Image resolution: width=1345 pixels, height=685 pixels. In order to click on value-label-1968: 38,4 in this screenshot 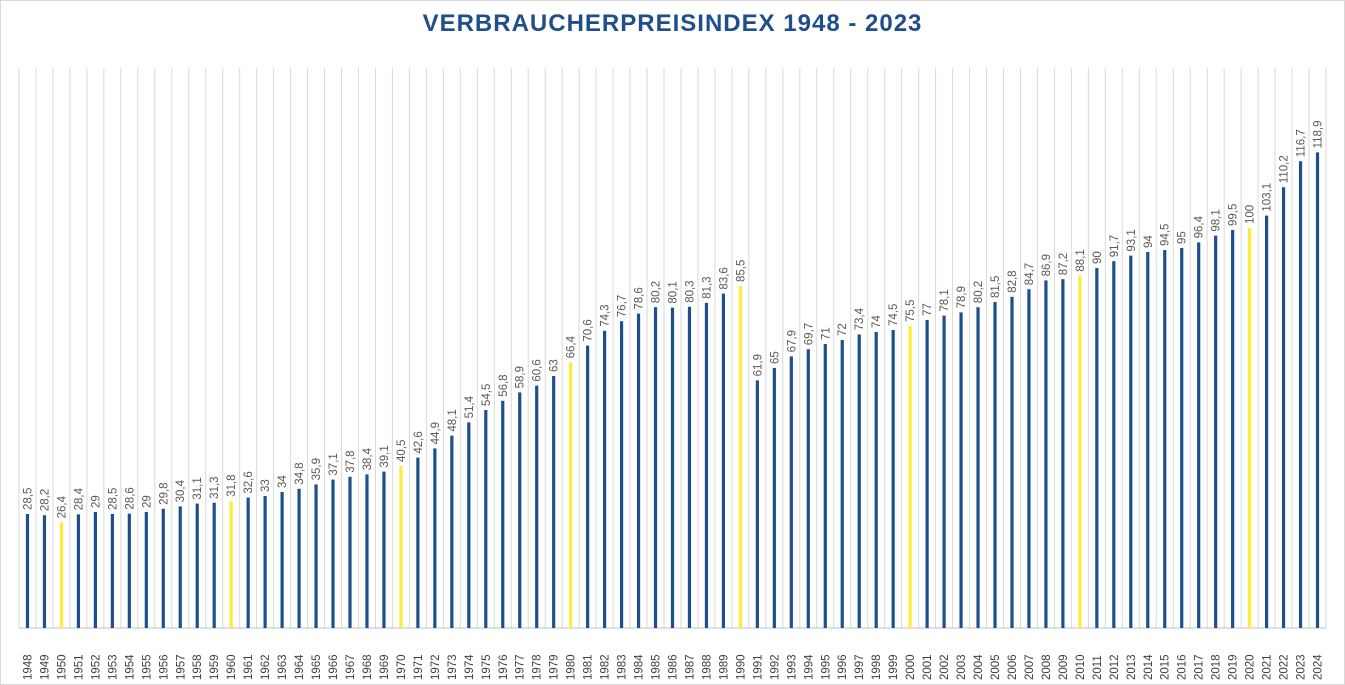, I will do `click(368, 458)`.